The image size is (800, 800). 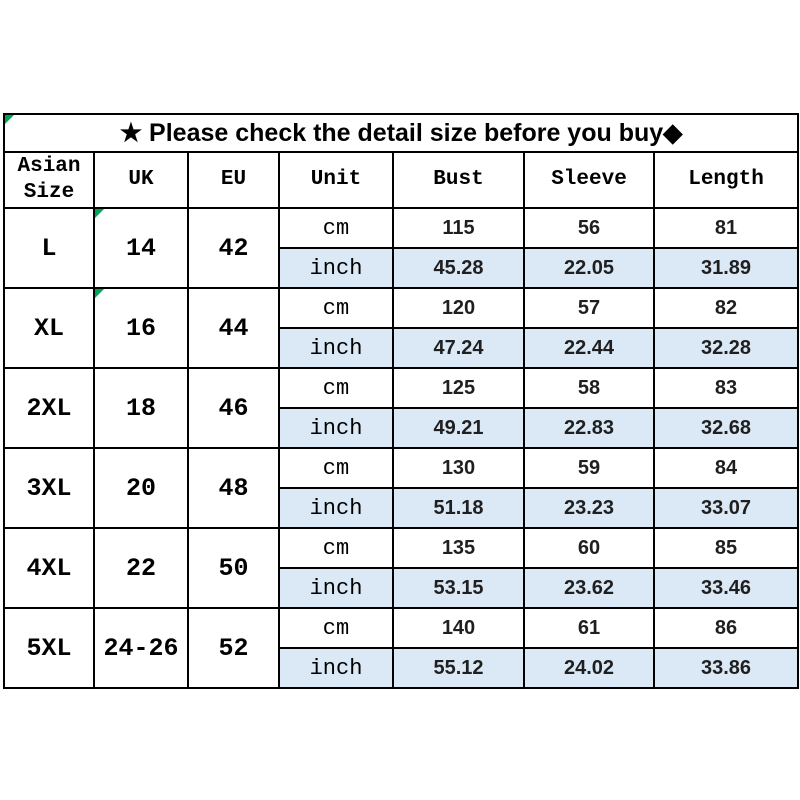 I want to click on uk-value: 24-26, so click(x=141, y=648).